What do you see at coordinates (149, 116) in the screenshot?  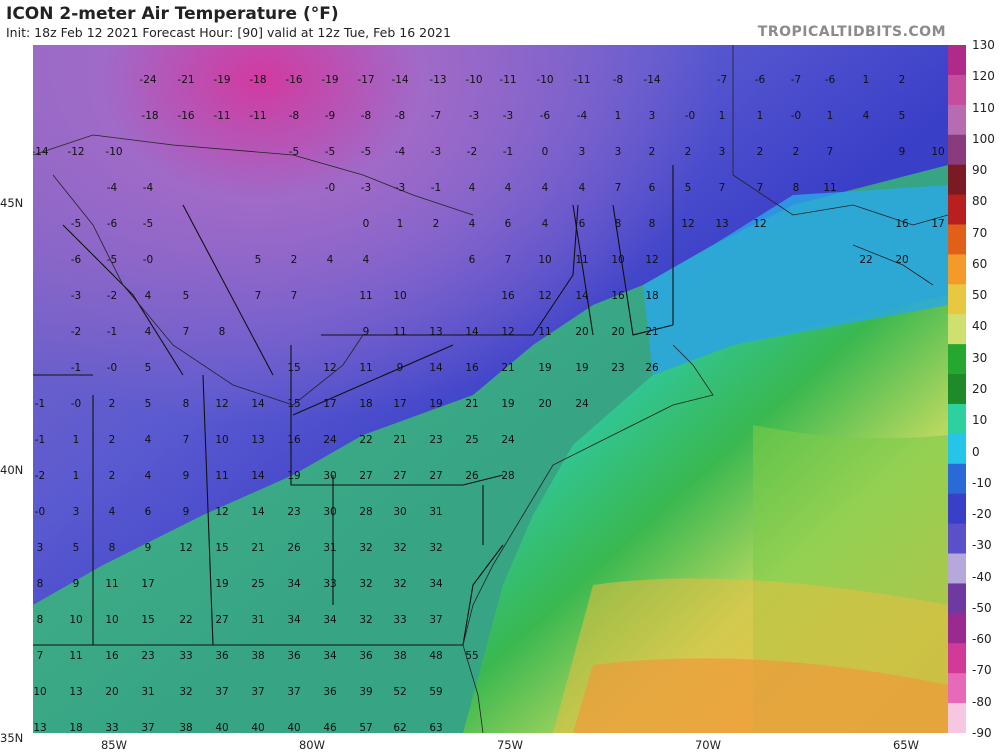 I see `temperature-value: -18` at bounding box center [149, 116].